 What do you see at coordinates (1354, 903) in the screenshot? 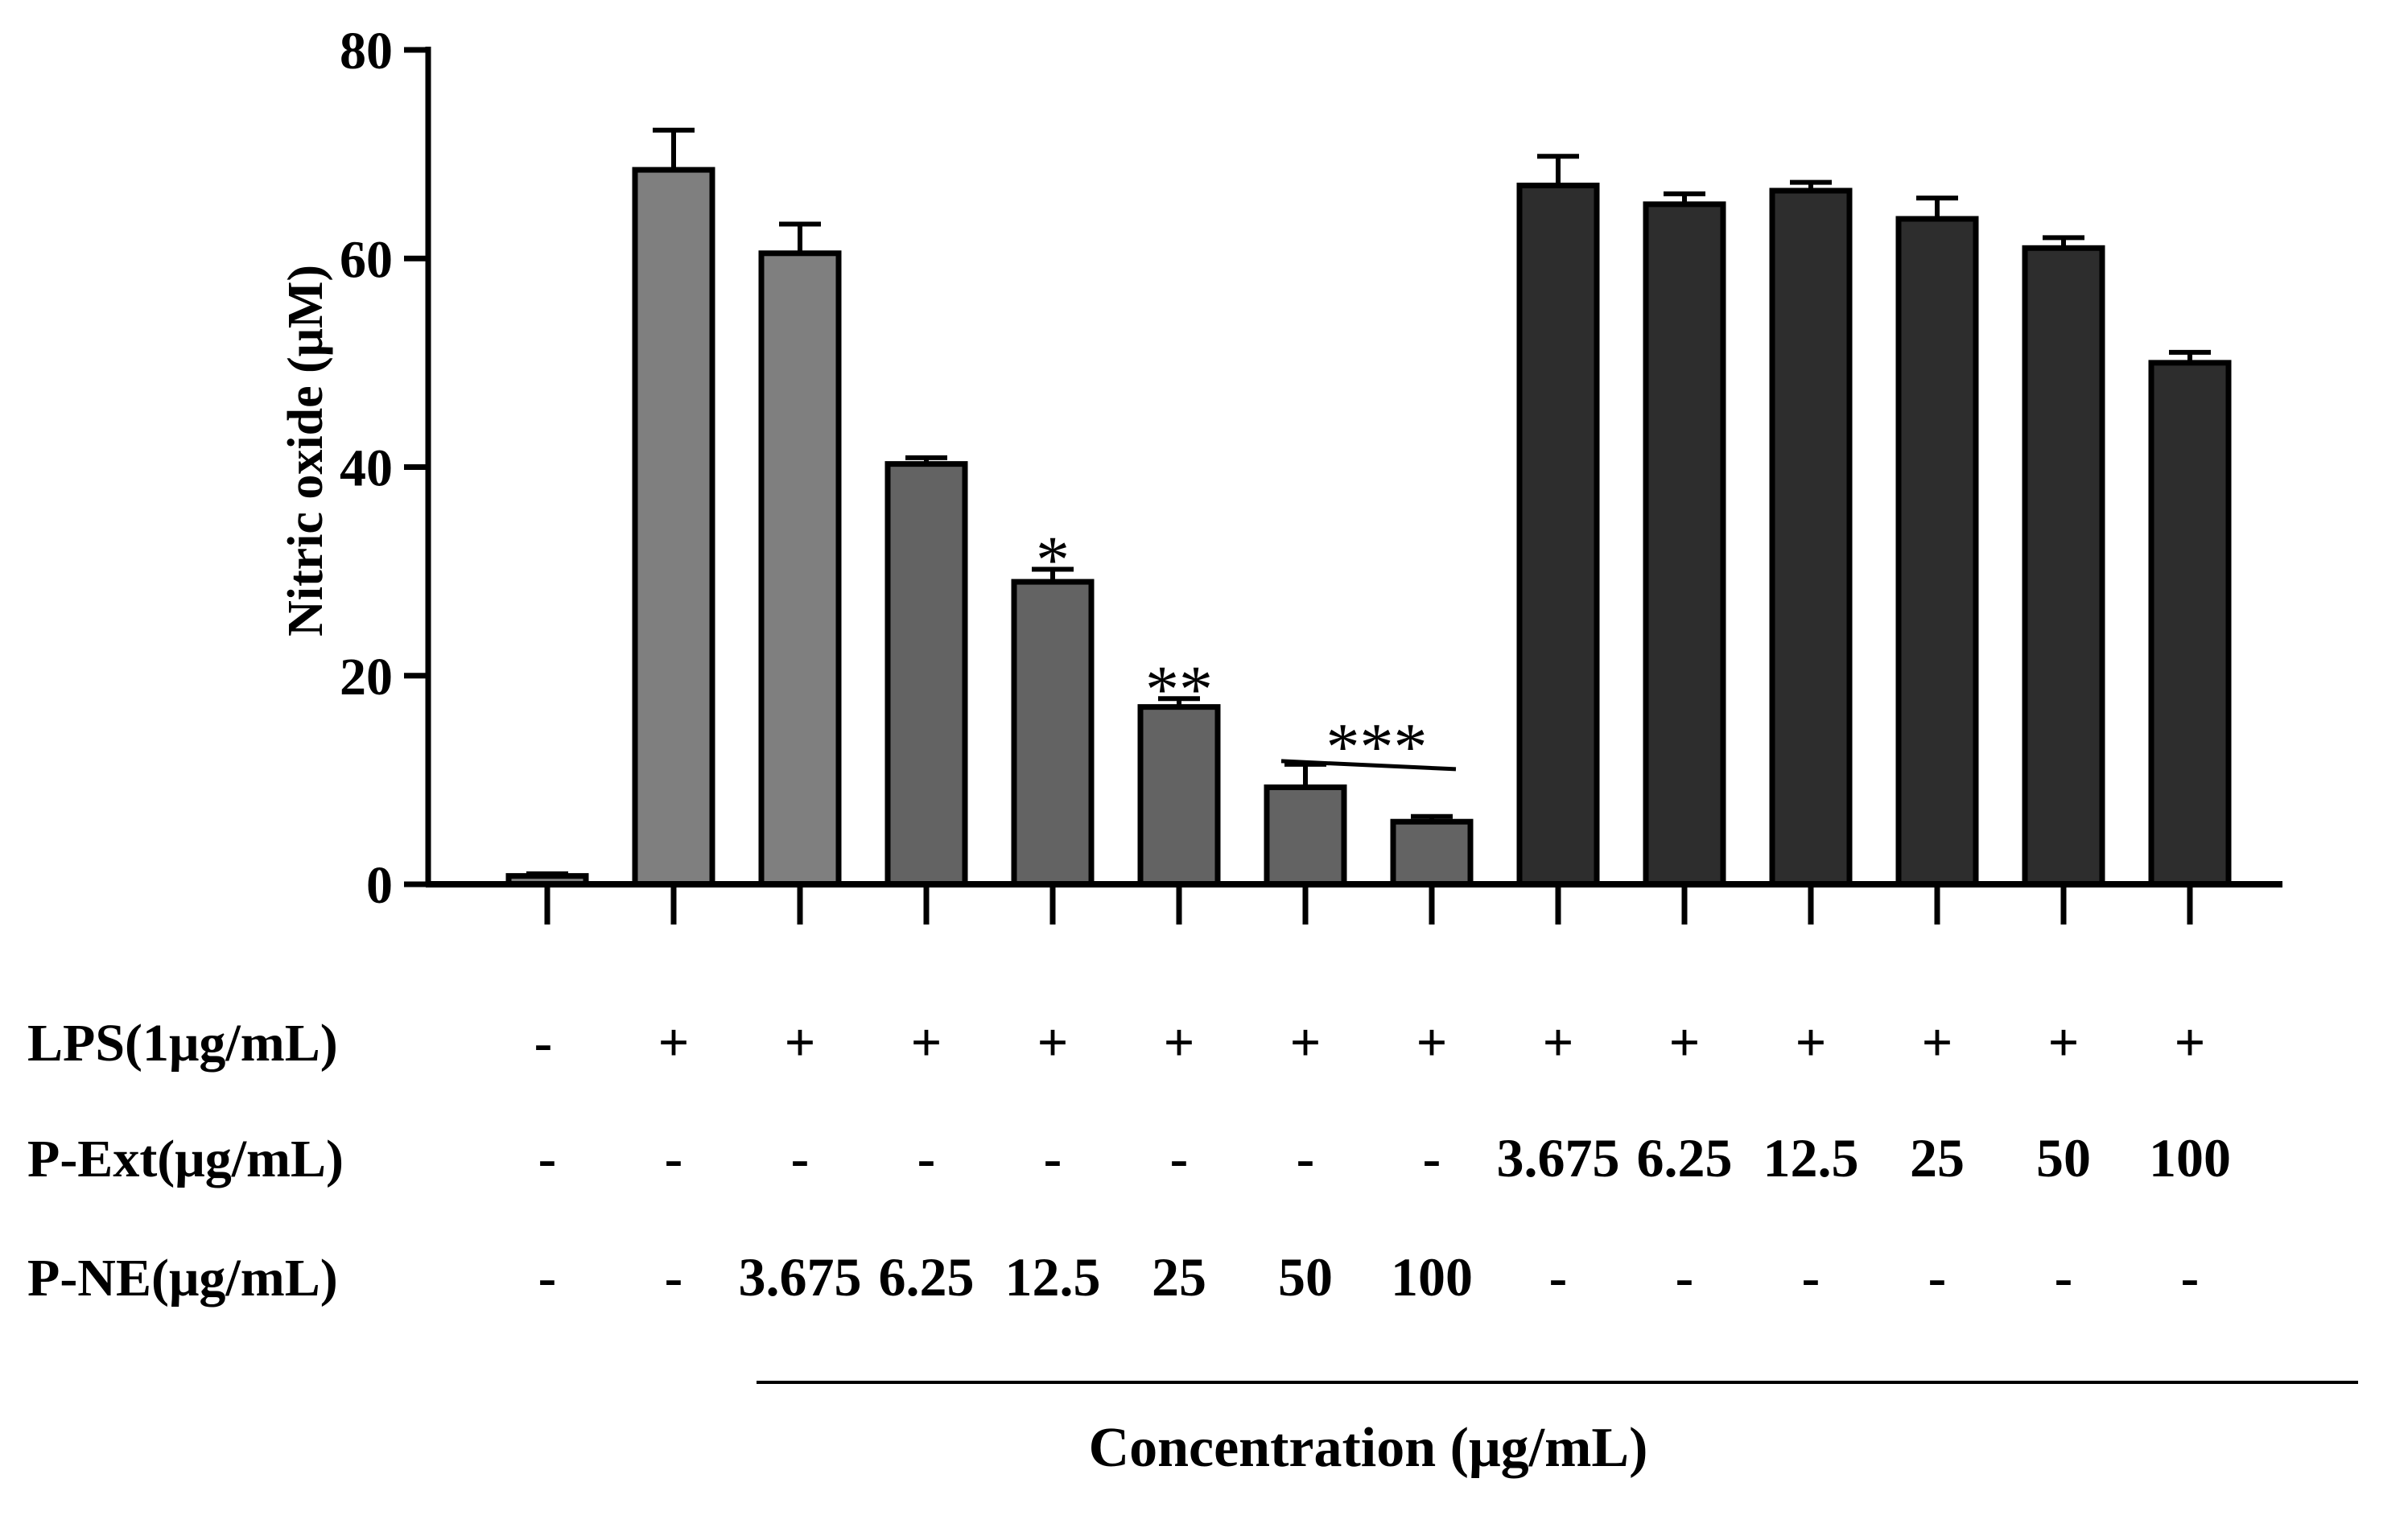
I see `x-axis` at bounding box center [1354, 903].